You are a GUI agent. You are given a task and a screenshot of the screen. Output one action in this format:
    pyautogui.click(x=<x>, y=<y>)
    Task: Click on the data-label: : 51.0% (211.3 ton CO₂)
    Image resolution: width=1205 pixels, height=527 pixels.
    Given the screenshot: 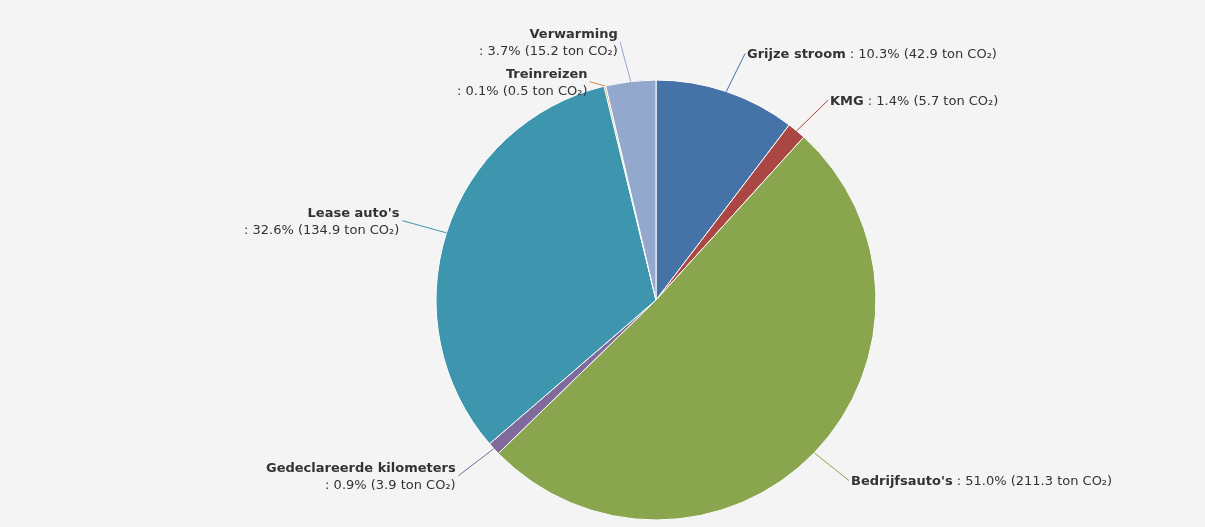 What is the action you would take?
    pyautogui.click(x=1034, y=480)
    